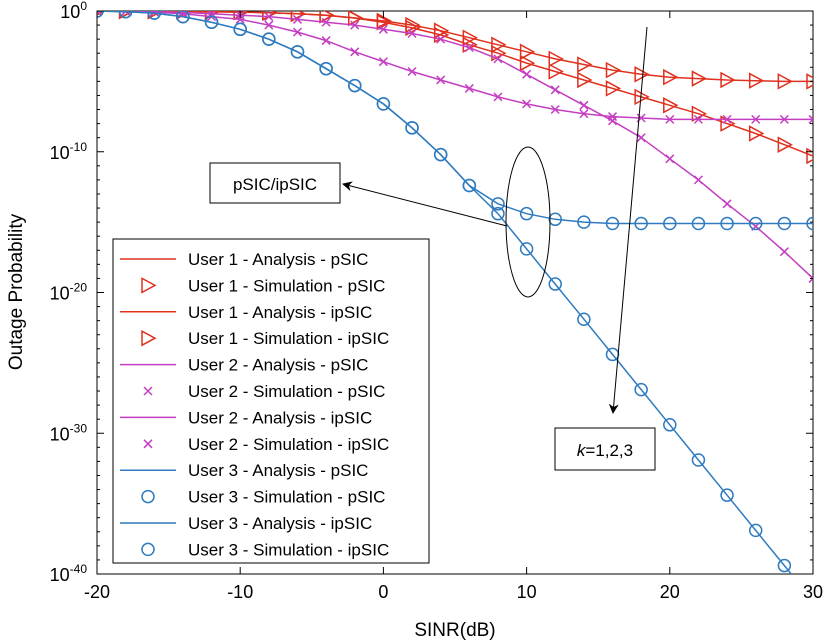 The image size is (827, 641). I want to click on k-arrow, so click(628, 220).